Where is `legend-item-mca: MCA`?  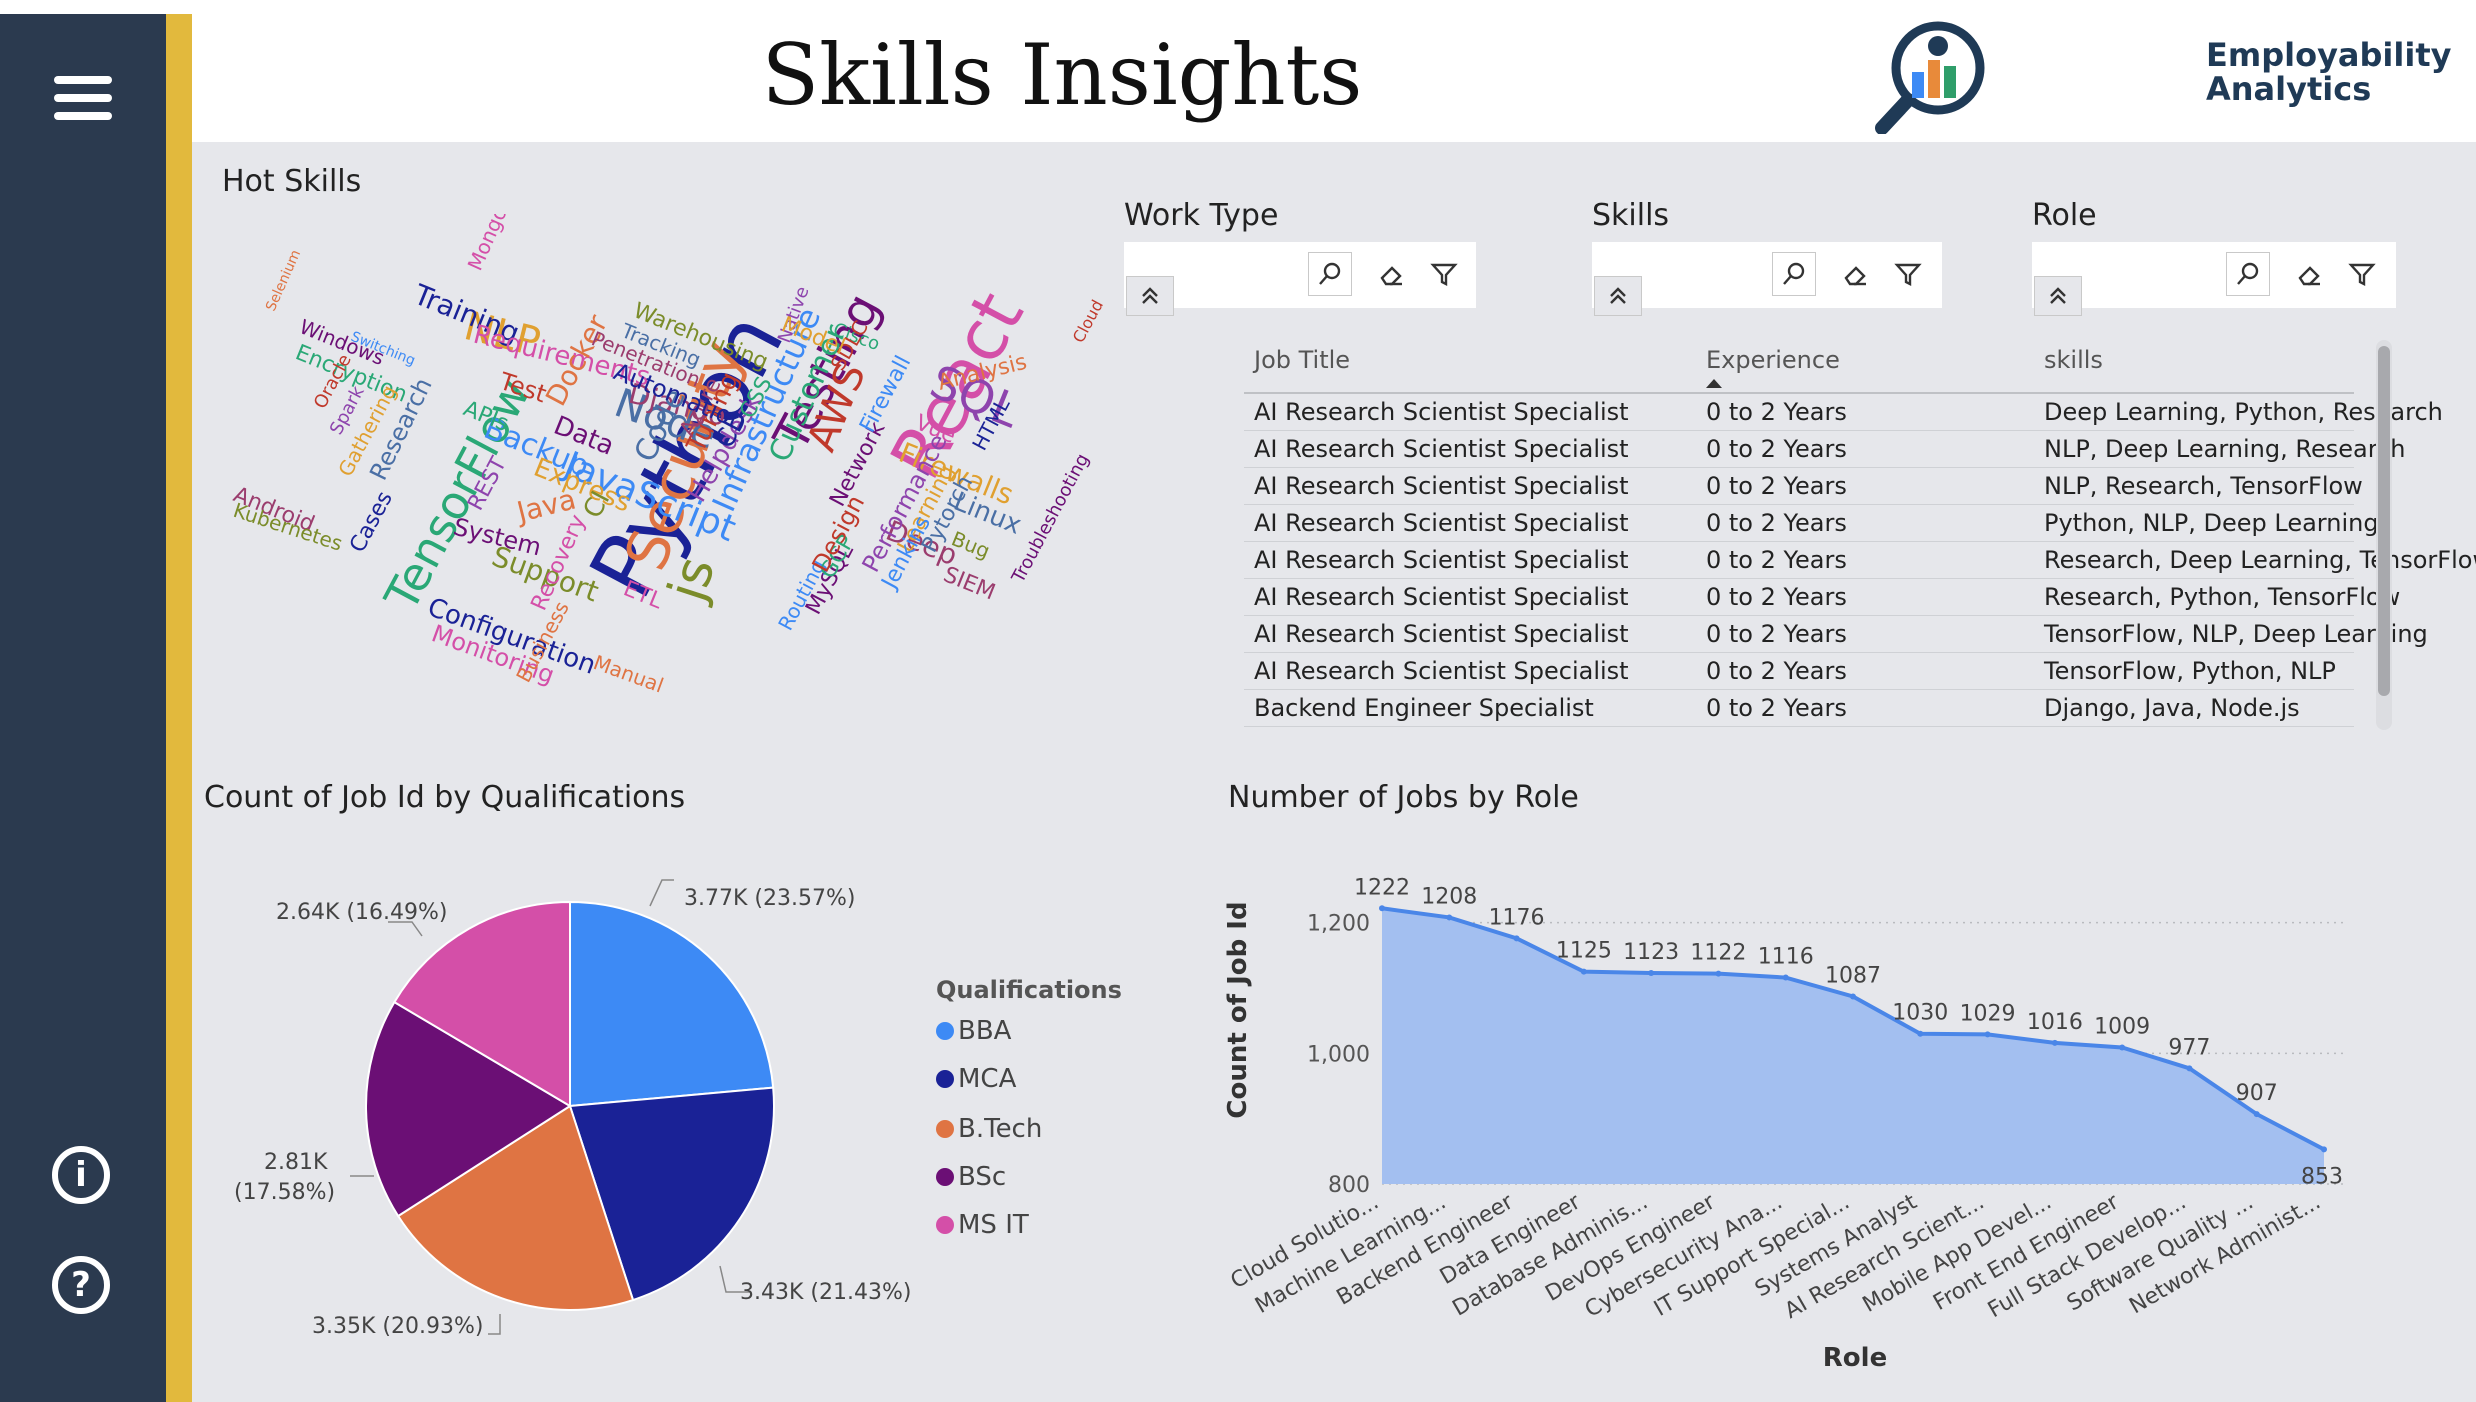
legend-item-mca: MCA is located at coordinates (976, 1079).